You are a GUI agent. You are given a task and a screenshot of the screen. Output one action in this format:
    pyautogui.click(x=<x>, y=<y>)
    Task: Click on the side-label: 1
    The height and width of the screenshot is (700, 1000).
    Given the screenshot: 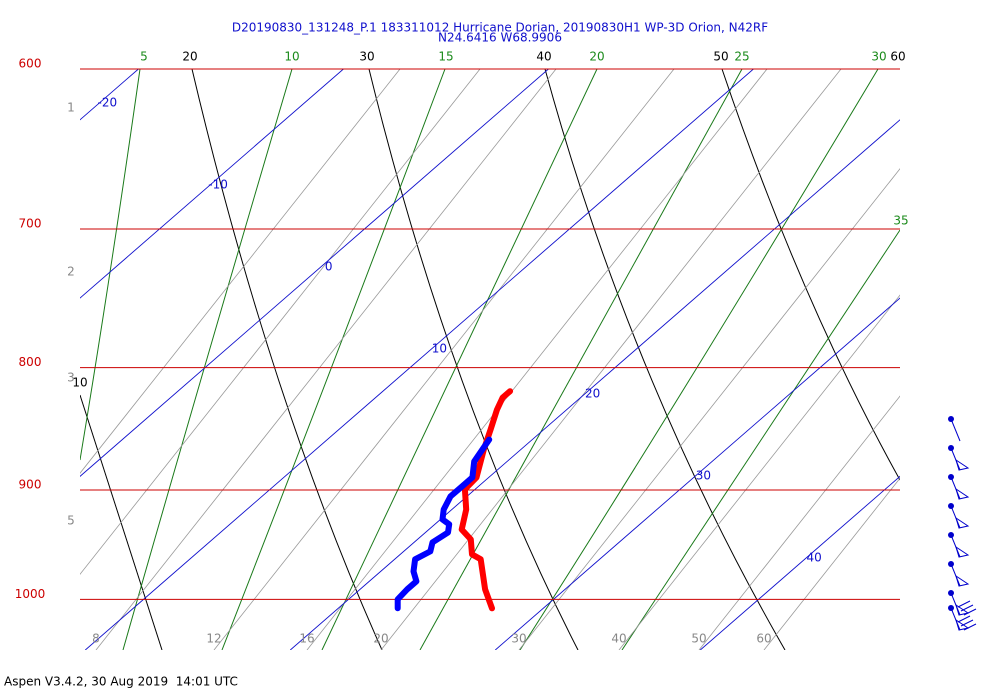 What is the action you would take?
    pyautogui.click(x=71, y=108)
    